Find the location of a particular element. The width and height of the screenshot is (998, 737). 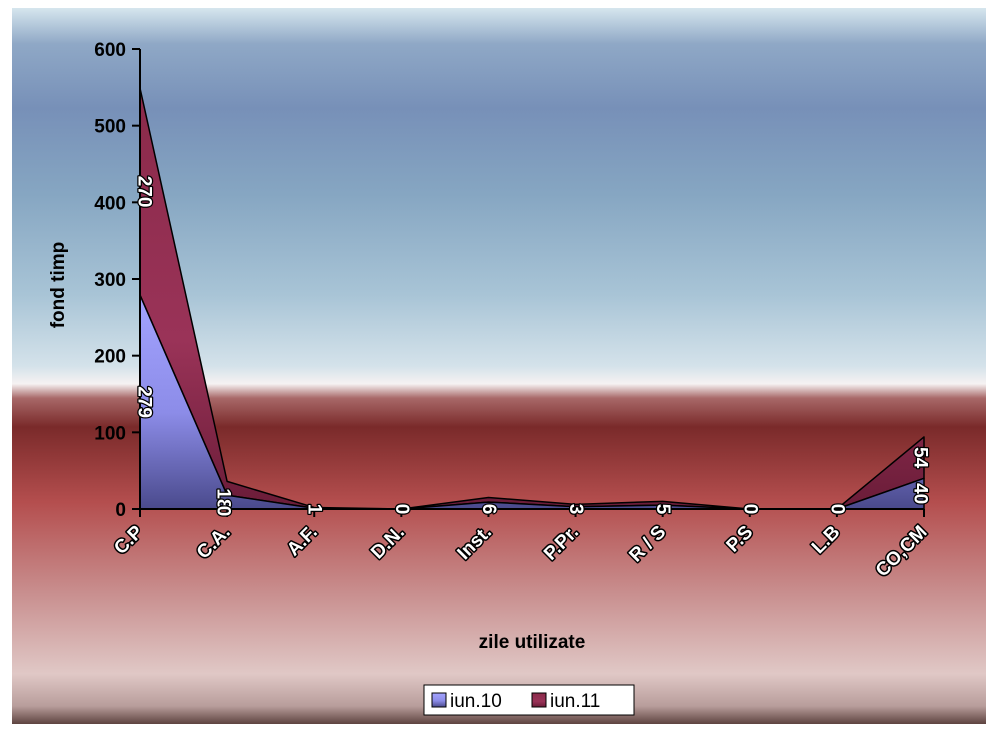

legend-box is located at coordinates (529, 700).